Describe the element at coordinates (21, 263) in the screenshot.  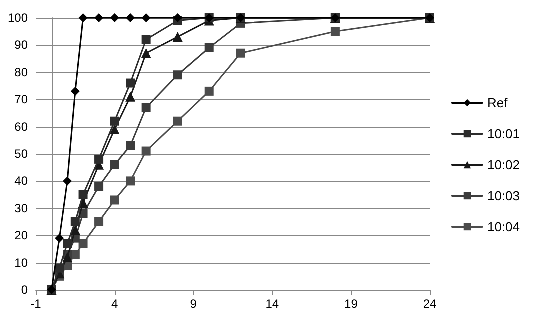
I see `y-tick-label: 10` at that location.